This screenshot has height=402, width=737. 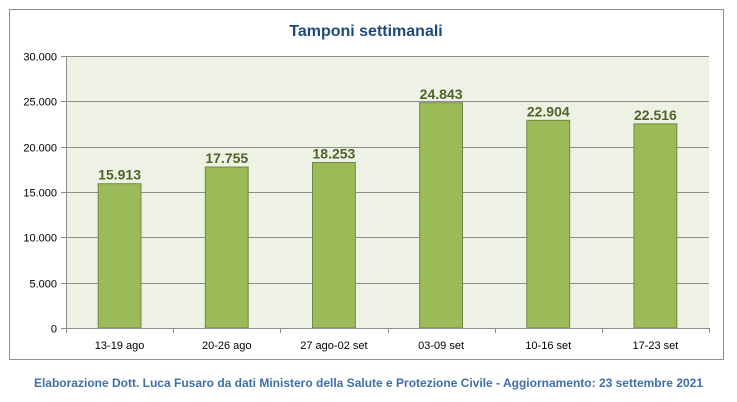 I want to click on bar-value-label: 22.516, so click(x=655, y=115).